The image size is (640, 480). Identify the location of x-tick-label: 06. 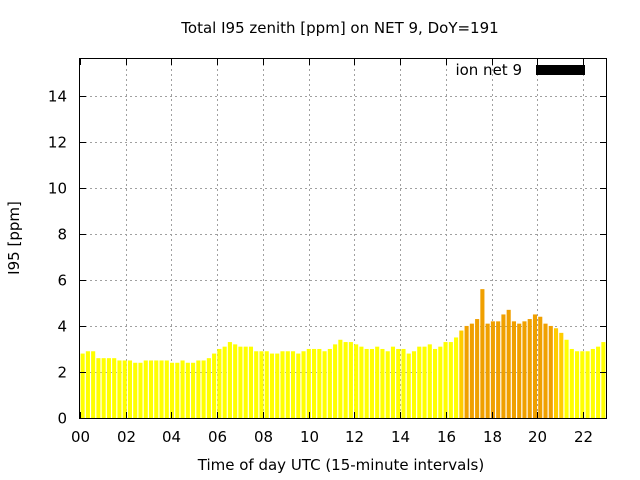
(217, 437).